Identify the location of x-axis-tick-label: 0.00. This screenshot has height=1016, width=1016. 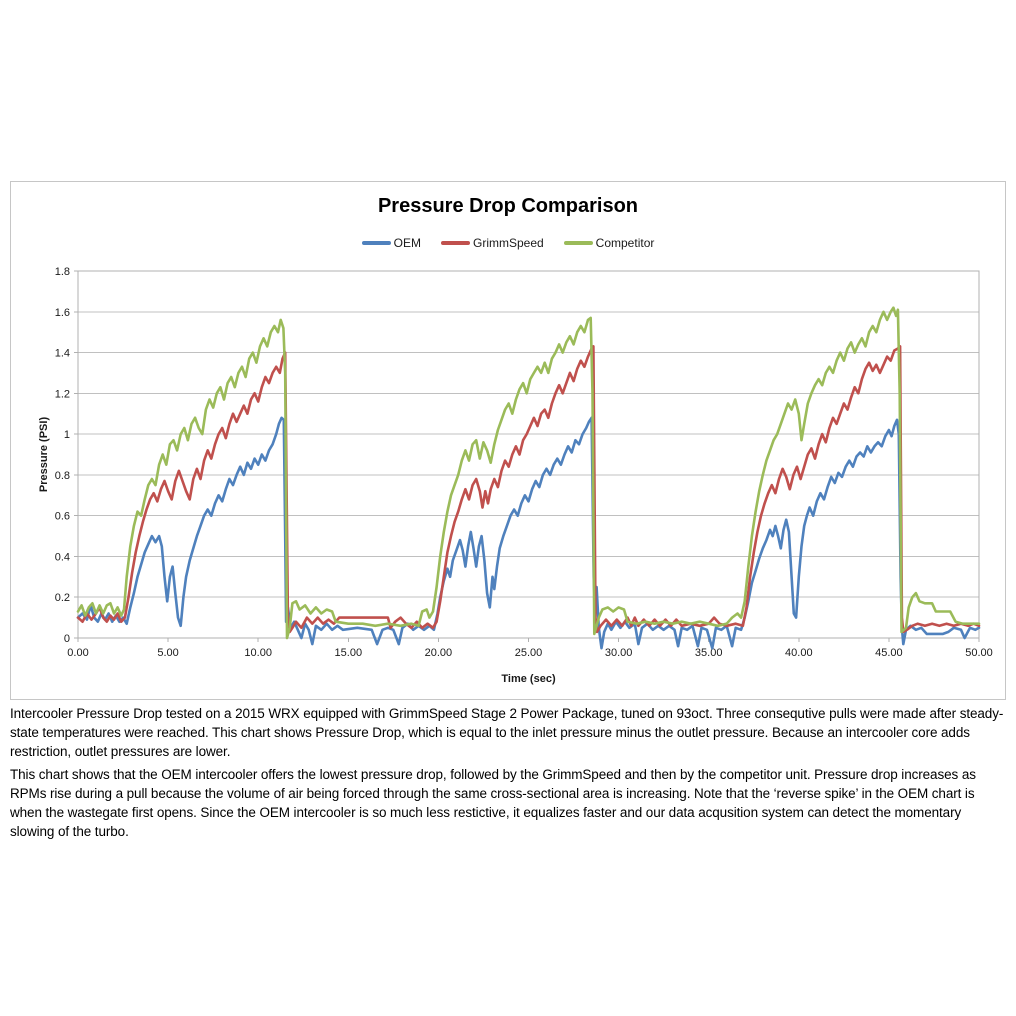
(77, 653).